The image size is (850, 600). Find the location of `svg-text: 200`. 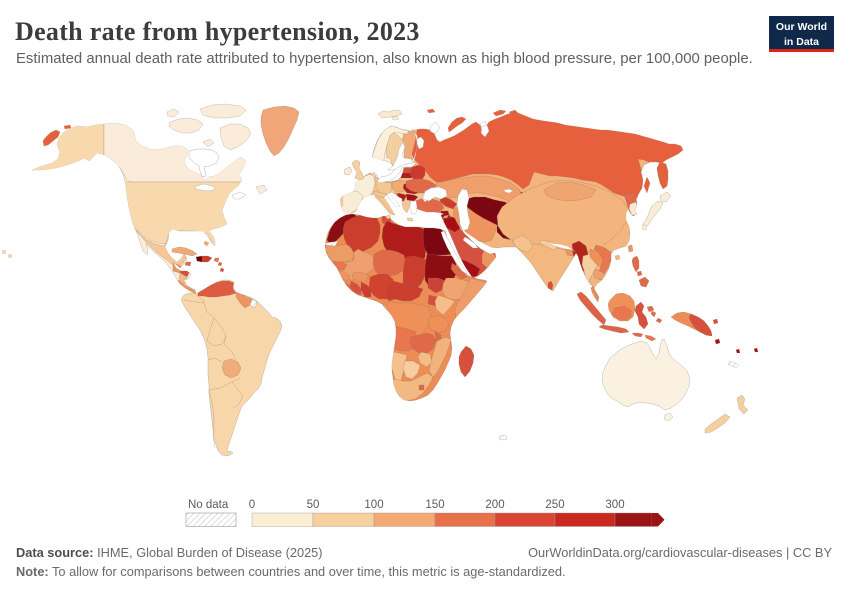

svg-text: 200 is located at coordinates (494, 505).